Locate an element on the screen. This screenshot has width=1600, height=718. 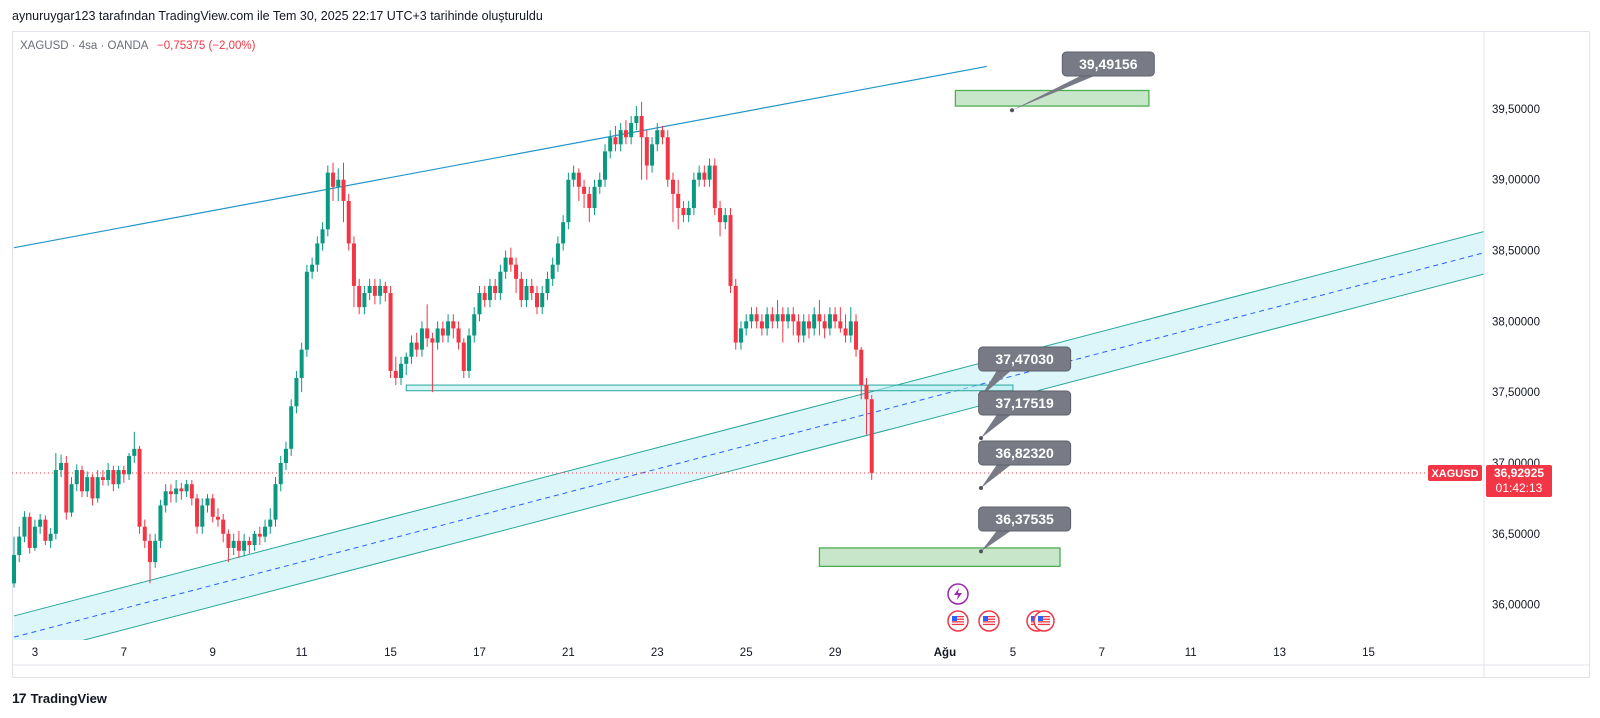
price-callout: 36,82320 is located at coordinates (1025, 465).